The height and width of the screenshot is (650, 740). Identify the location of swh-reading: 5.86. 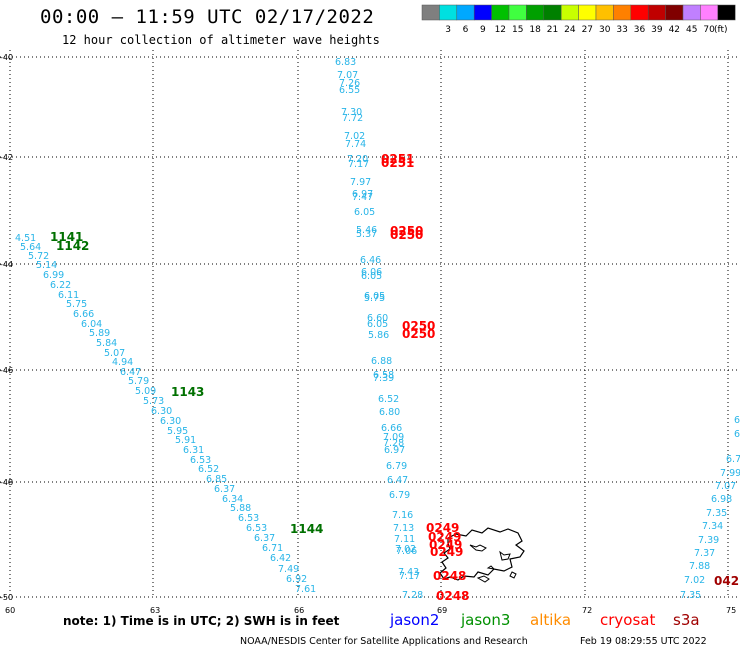
(378, 335).